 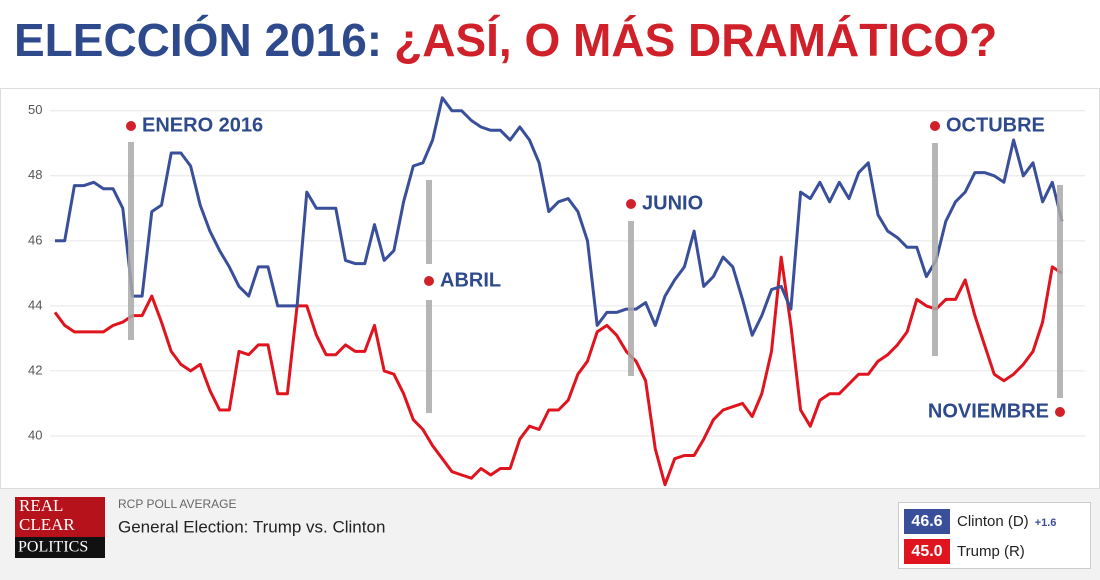 I want to click on legend-value: 45.0, so click(x=926, y=551).